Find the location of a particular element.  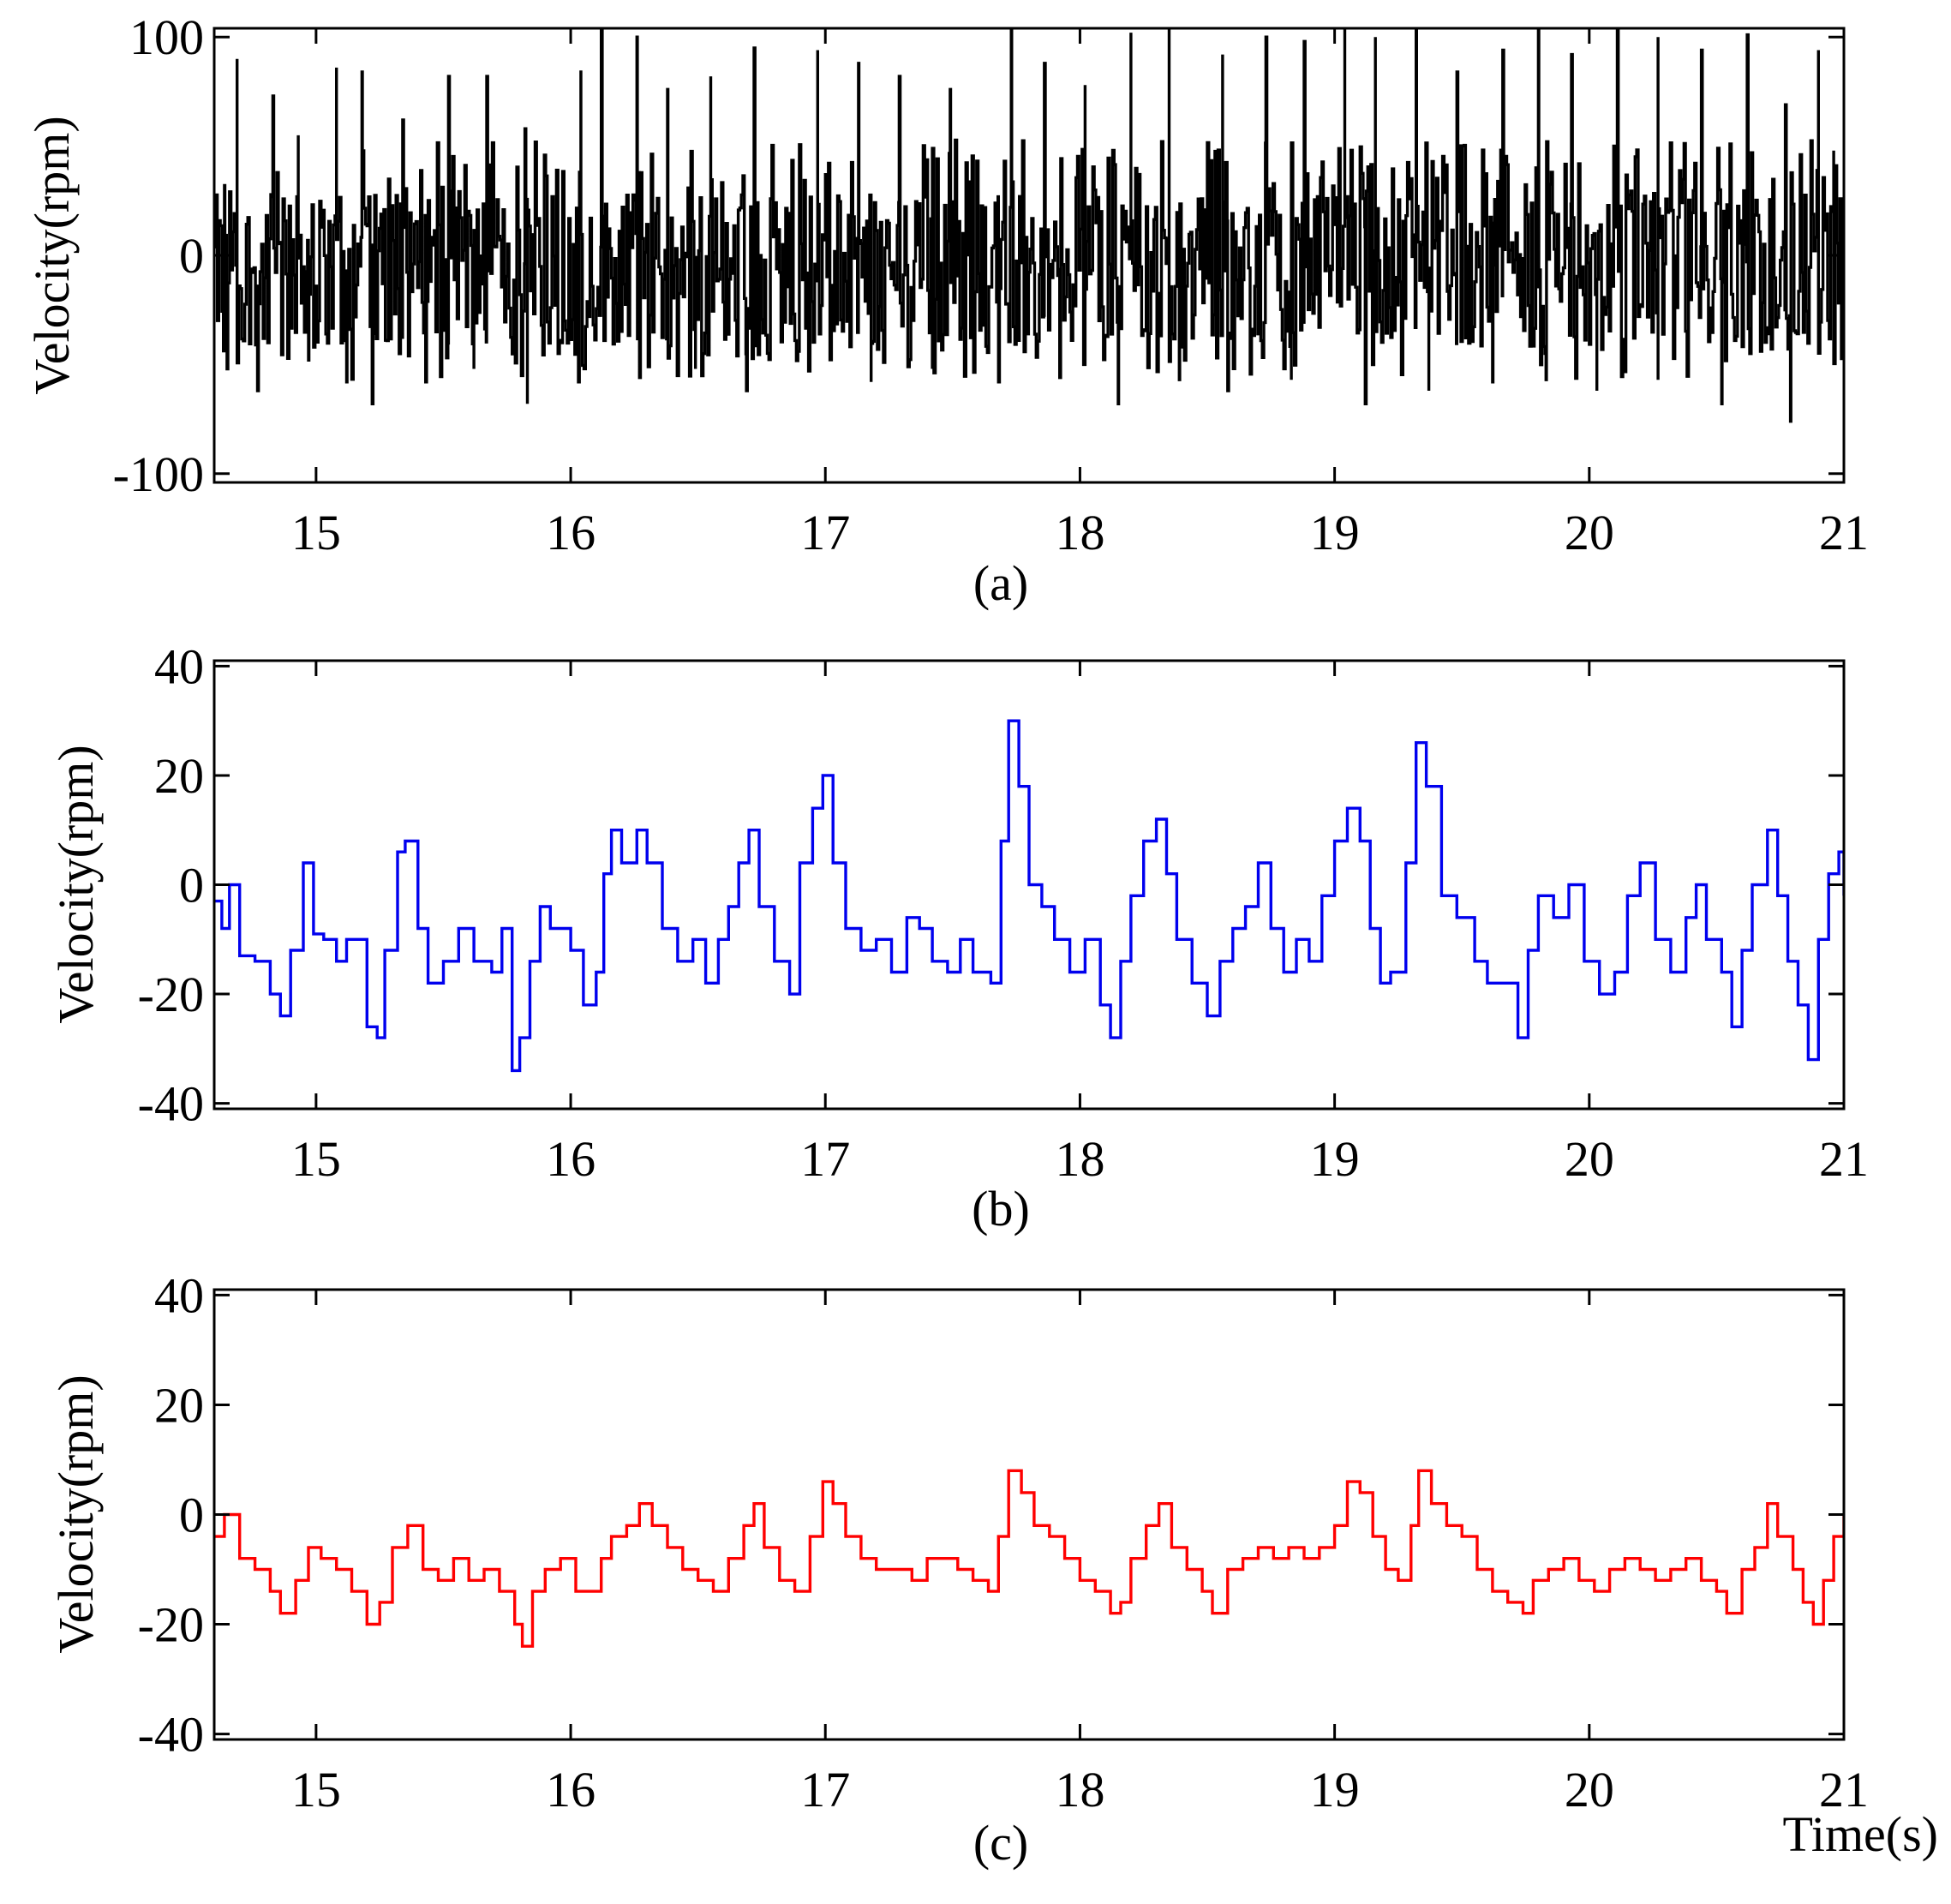

caption-c: (c) is located at coordinates (1000, 1843).